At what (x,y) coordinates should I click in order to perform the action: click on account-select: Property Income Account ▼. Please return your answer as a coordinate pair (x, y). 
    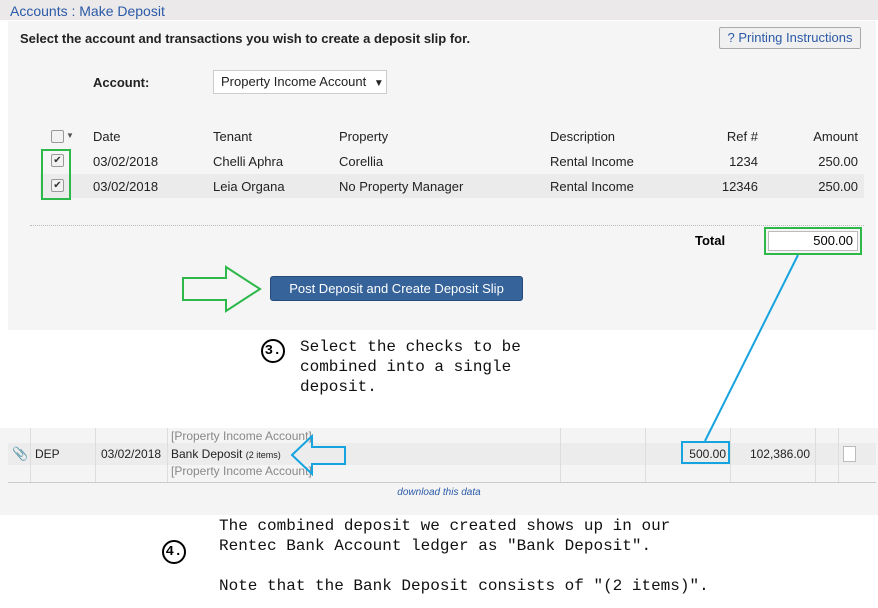
    Looking at the image, I should click on (300, 82).